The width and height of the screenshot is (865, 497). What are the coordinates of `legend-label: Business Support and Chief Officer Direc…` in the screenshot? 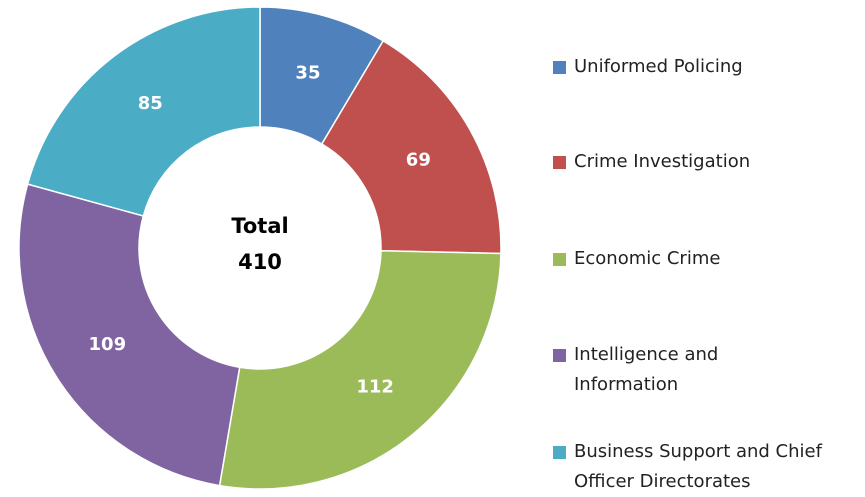 It's located at (698, 466).